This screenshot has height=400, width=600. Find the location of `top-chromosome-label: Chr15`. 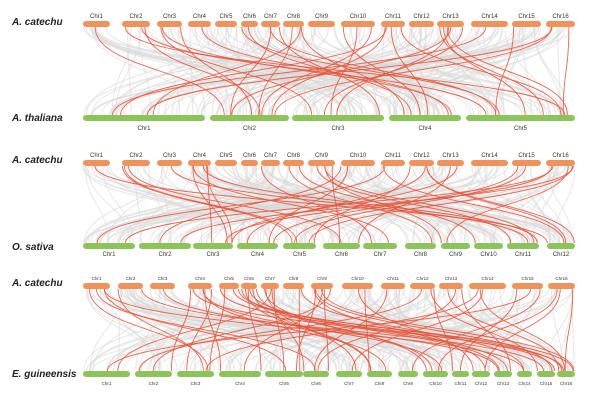

top-chromosome-label: Chr15 is located at coordinates (526, 156).